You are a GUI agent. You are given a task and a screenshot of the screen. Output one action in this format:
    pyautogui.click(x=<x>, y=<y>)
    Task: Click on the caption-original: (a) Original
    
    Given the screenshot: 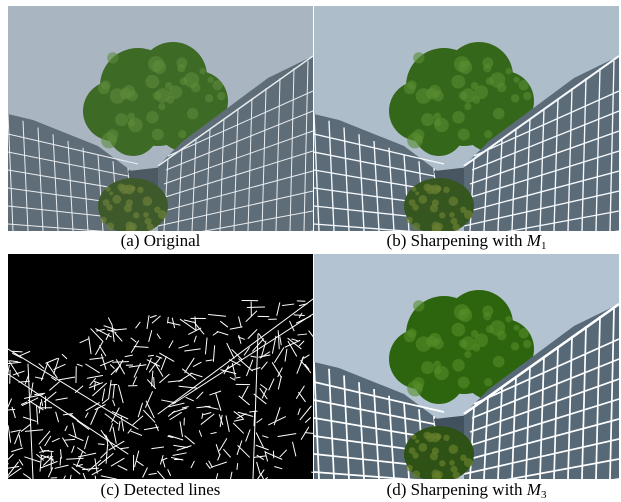 What is the action you would take?
    pyautogui.click(x=160, y=241)
    